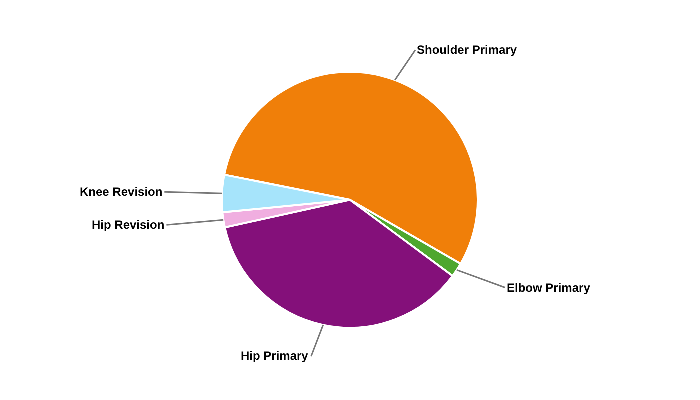 The image size is (700, 400). I want to click on slice-label: Elbow Primary, so click(549, 288).